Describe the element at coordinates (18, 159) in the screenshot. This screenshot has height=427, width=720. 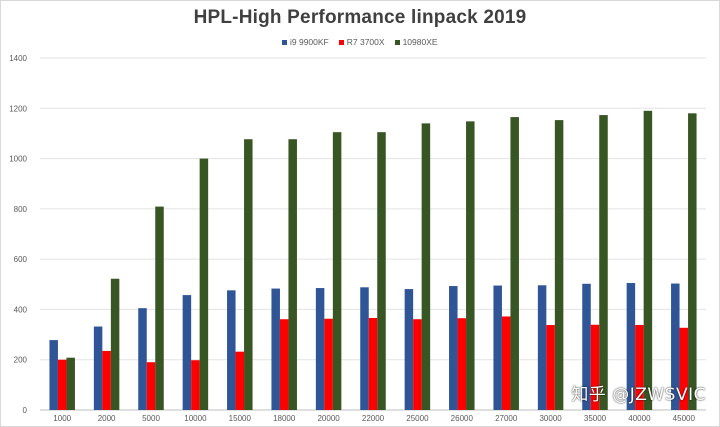
I see `y-tick-label: 1000` at that location.